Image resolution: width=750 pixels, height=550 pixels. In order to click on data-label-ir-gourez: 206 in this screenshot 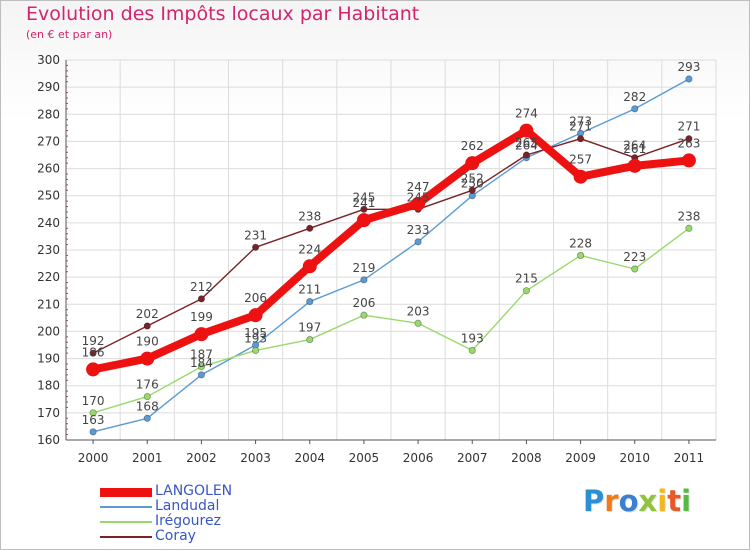, I will do `click(363, 303)`.